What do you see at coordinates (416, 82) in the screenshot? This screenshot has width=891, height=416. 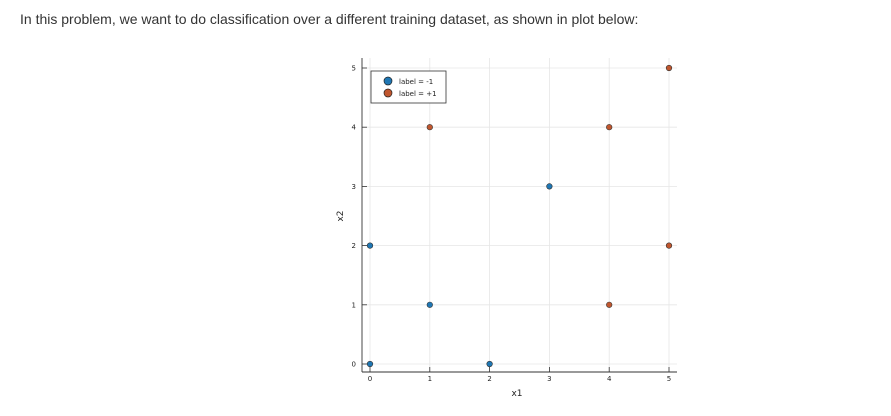 I see `legend-label-neg: label = -1` at bounding box center [416, 82].